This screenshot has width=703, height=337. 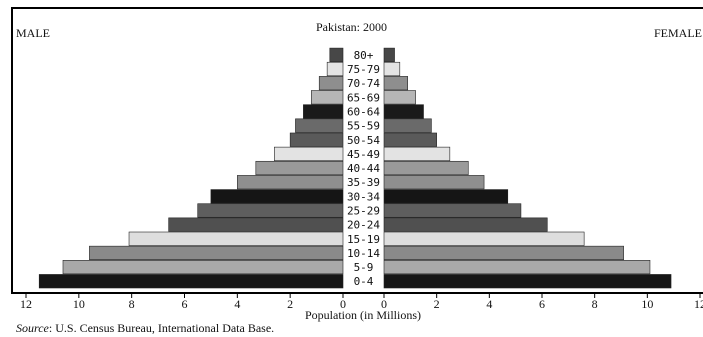 What do you see at coordinates (363, 182) in the screenshot?
I see `age-label: 35-39` at bounding box center [363, 182].